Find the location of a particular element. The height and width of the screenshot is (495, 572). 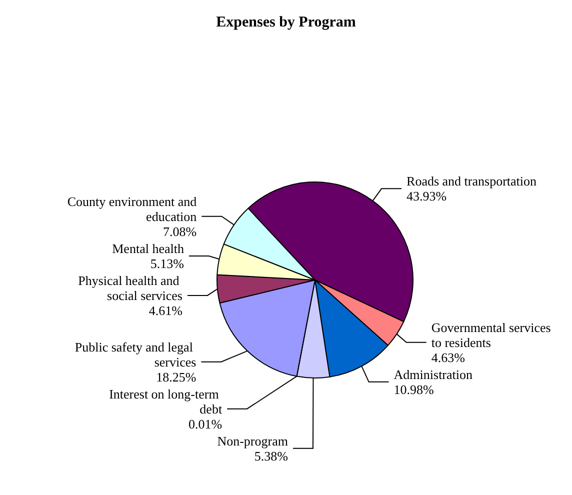

data-label: 5.38% is located at coordinates (271, 456).